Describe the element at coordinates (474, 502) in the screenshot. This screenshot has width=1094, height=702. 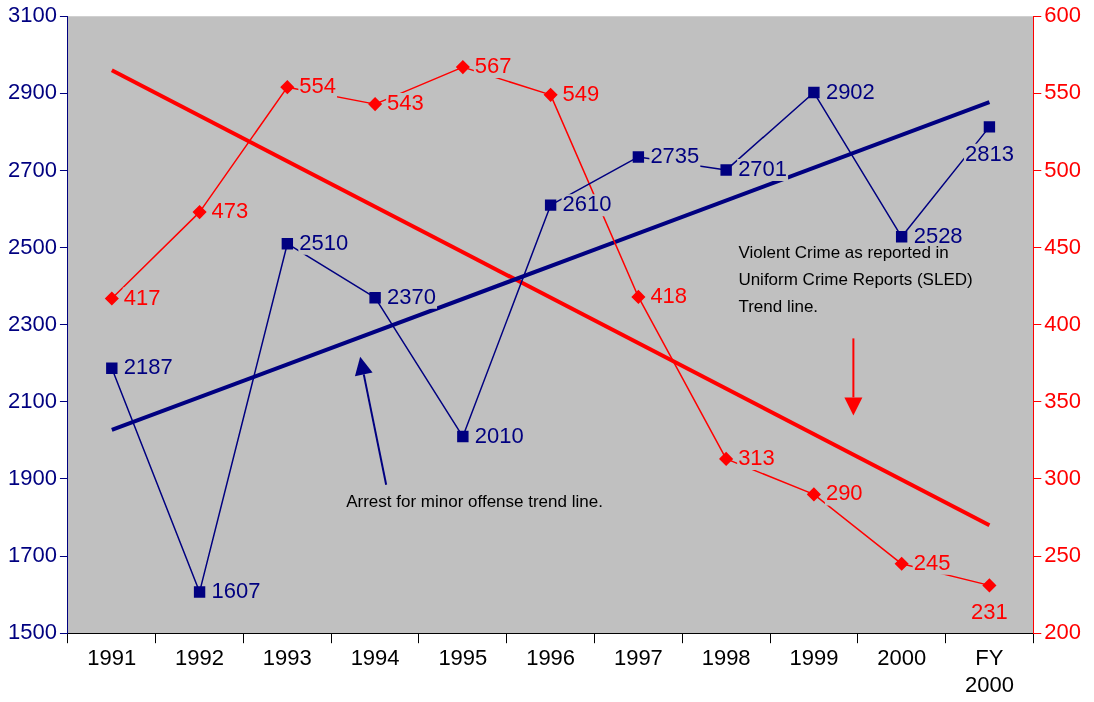
I see `annotation: Arrest for minor offense trend line.` at that location.